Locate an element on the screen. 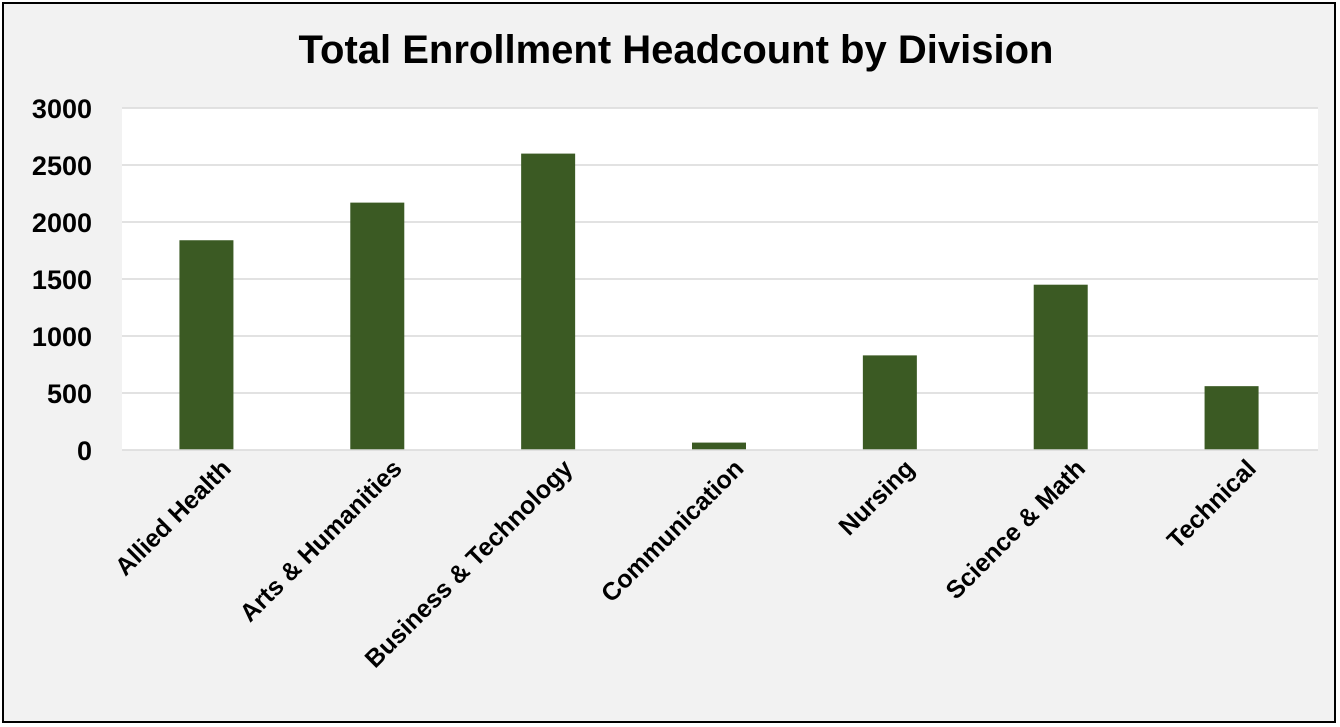 This screenshot has height=727, width=1340. y-tick-label: 3000 is located at coordinates (62, 109).